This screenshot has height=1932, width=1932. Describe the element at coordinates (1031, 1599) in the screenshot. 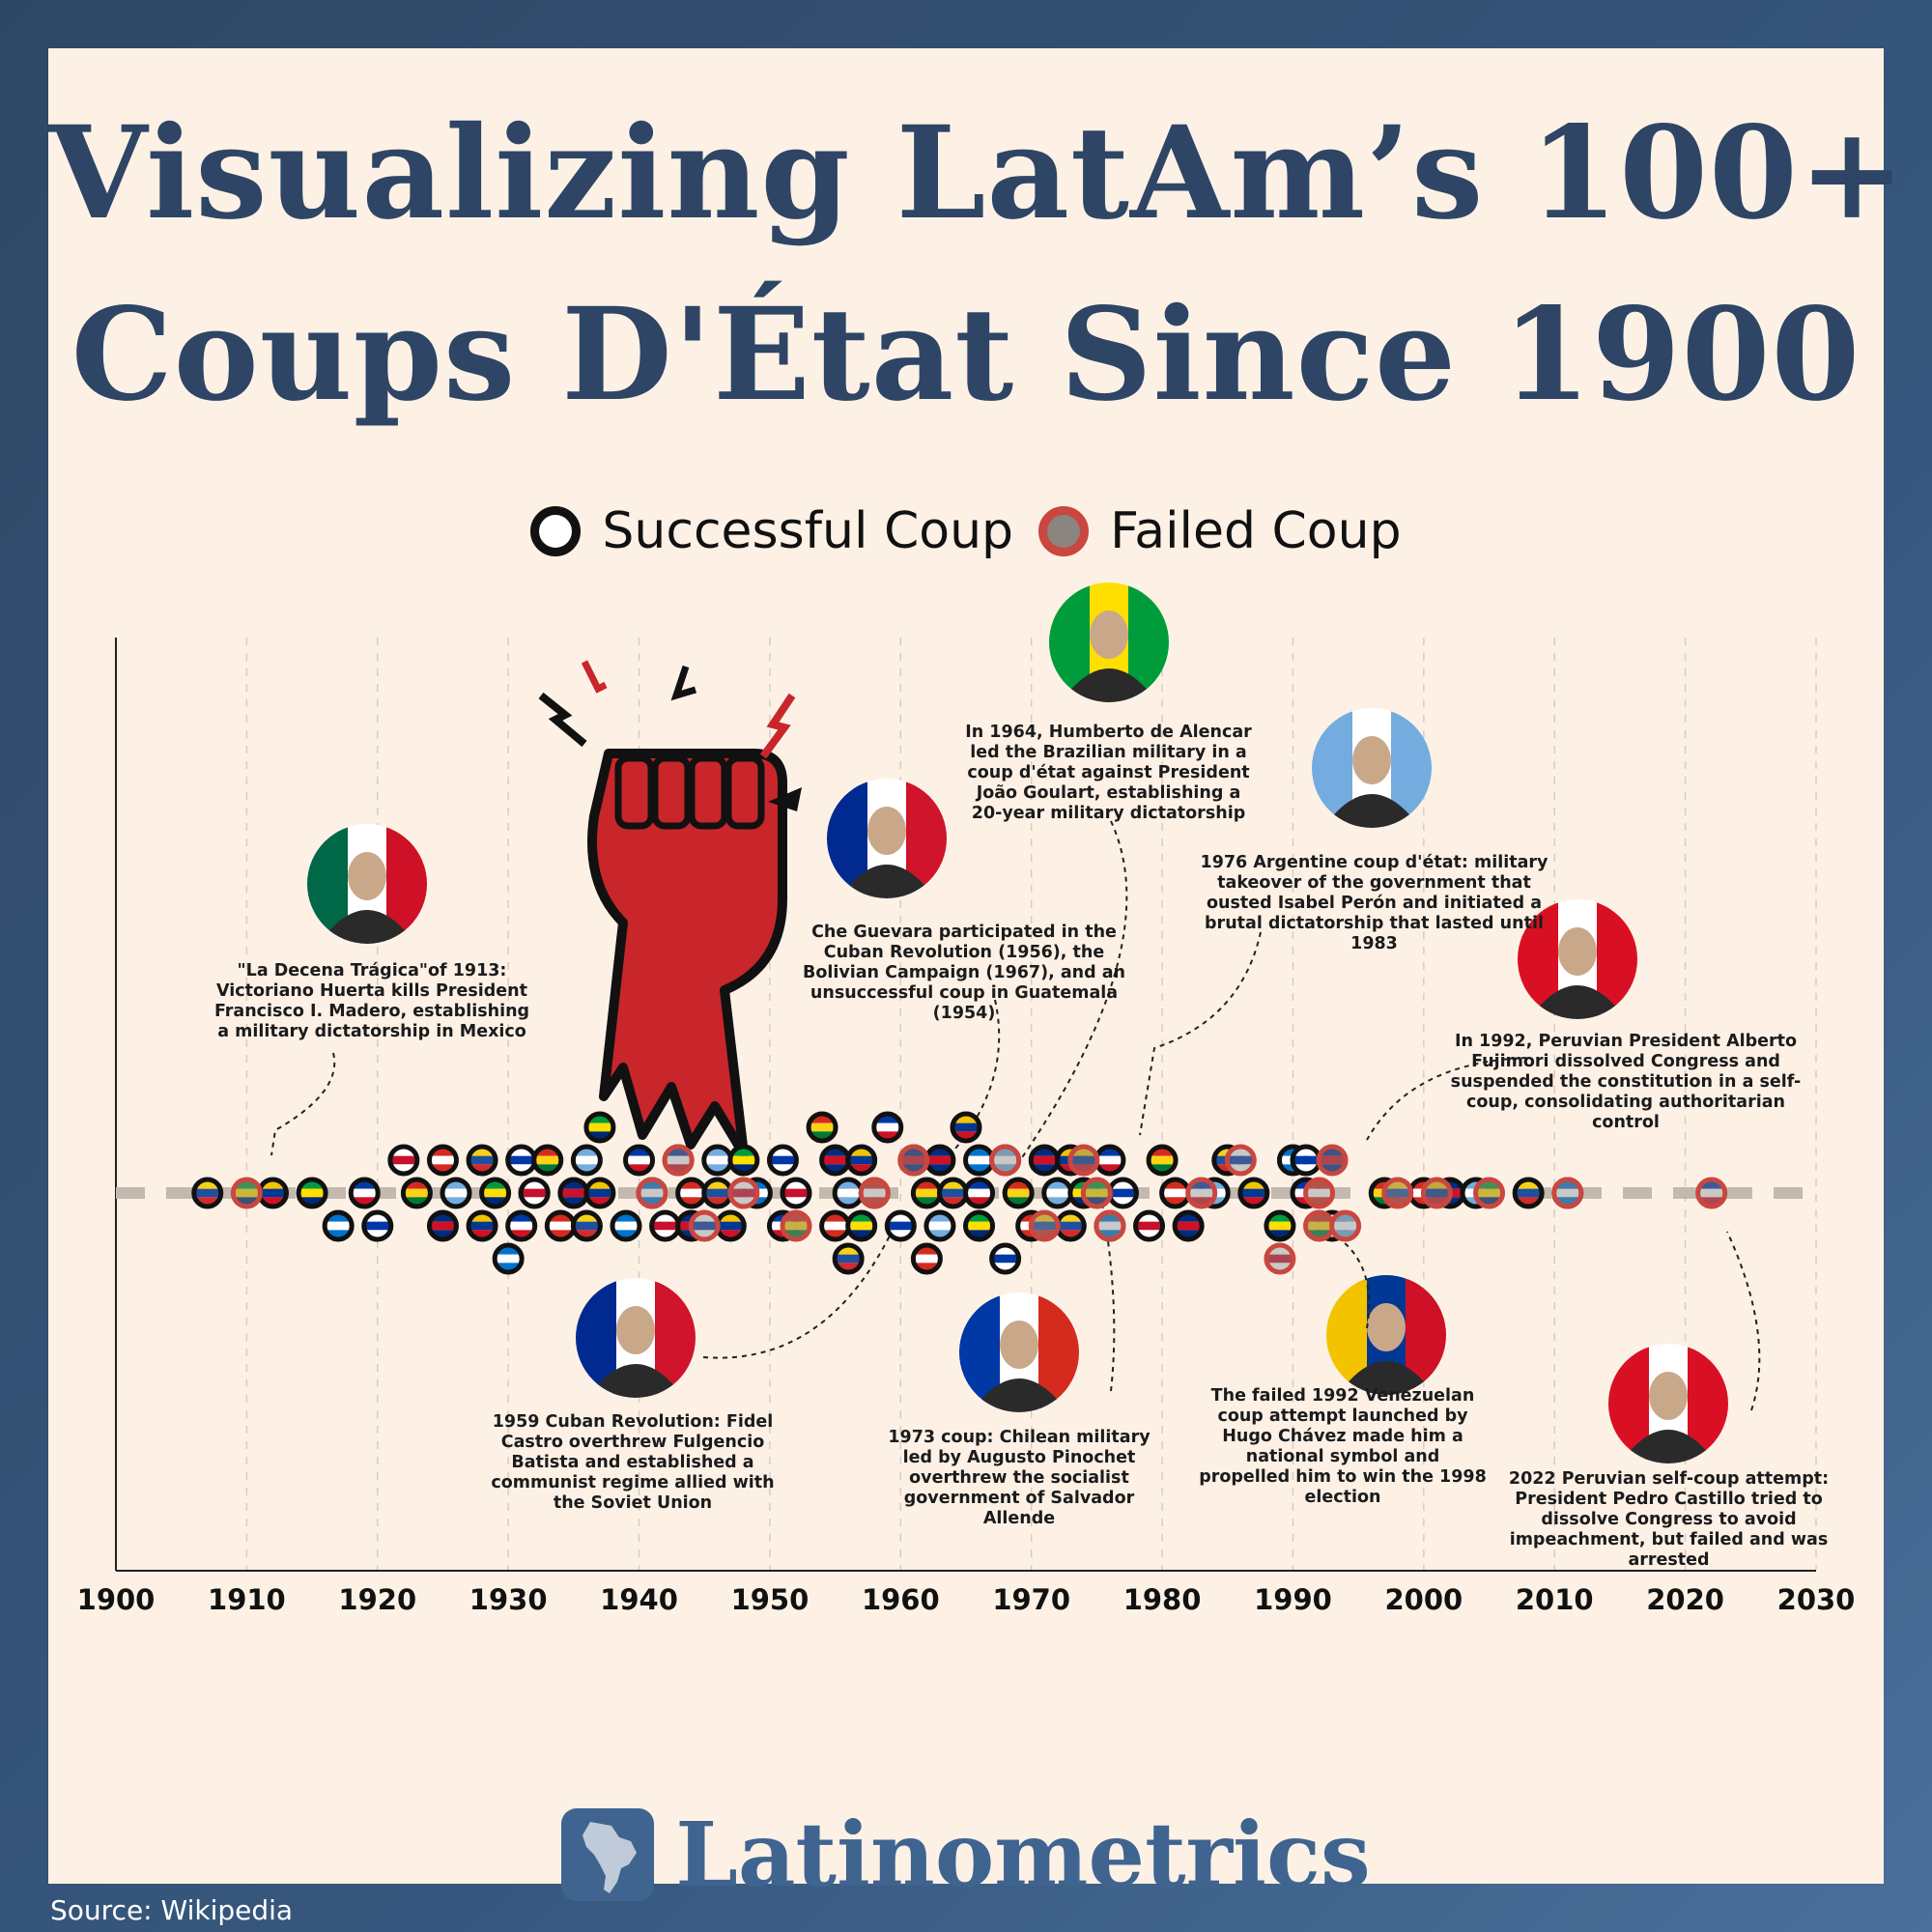

I see `x-tick-label: 1970` at that location.